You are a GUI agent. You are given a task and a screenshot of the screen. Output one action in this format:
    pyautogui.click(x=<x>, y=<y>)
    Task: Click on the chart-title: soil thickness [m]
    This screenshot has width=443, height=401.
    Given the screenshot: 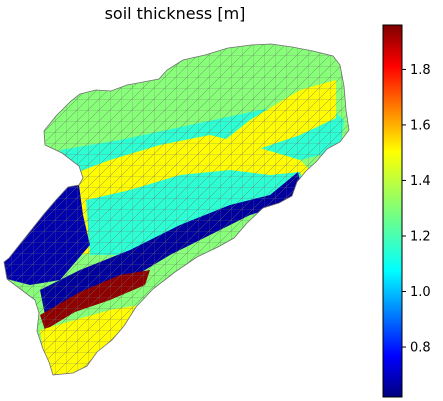 What is the action you would take?
    pyautogui.click(x=175, y=13)
    